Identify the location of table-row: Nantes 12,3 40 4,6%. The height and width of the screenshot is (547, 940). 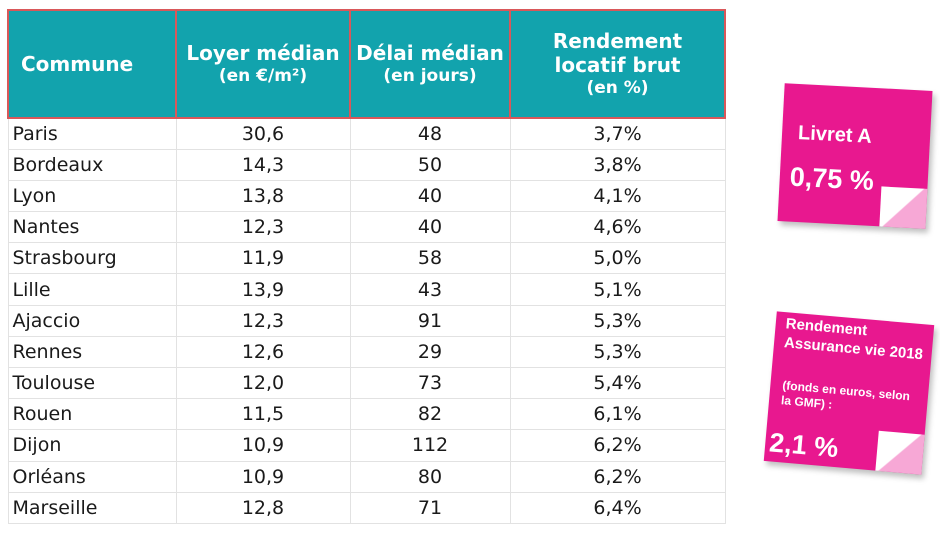
(366, 227).